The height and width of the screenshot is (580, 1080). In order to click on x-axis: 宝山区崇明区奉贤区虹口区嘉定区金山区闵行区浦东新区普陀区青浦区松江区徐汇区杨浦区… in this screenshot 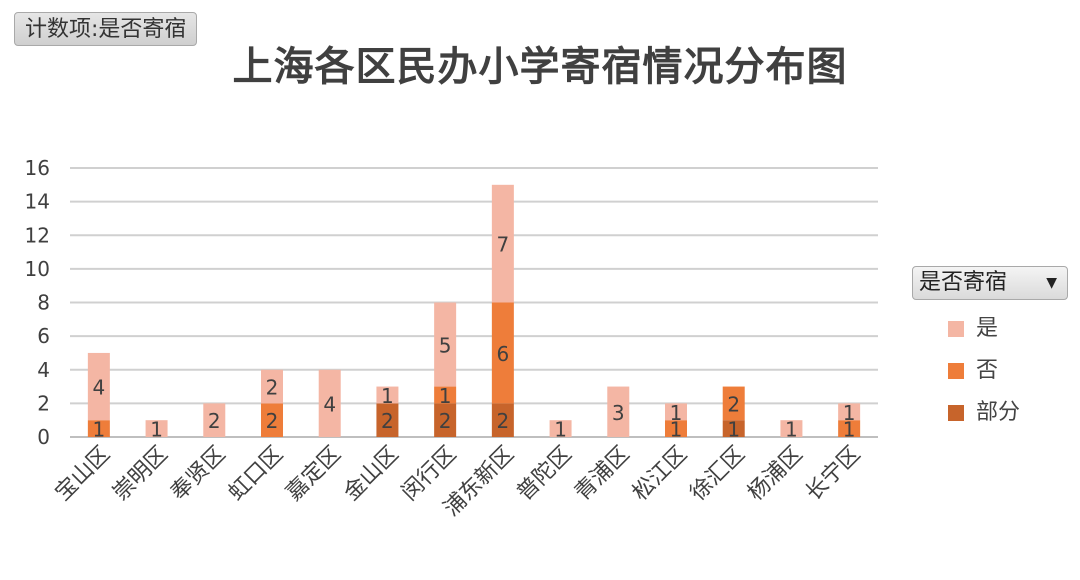, I will do `click(458, 482)`.